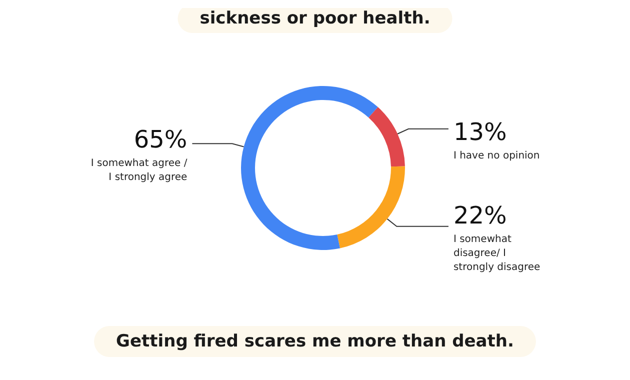 This screenshot has width=630, height=380. Describe the element at coordinates (315, 342) in the screenshot. I see `text: Getting fired scares me more than death.` at that location.